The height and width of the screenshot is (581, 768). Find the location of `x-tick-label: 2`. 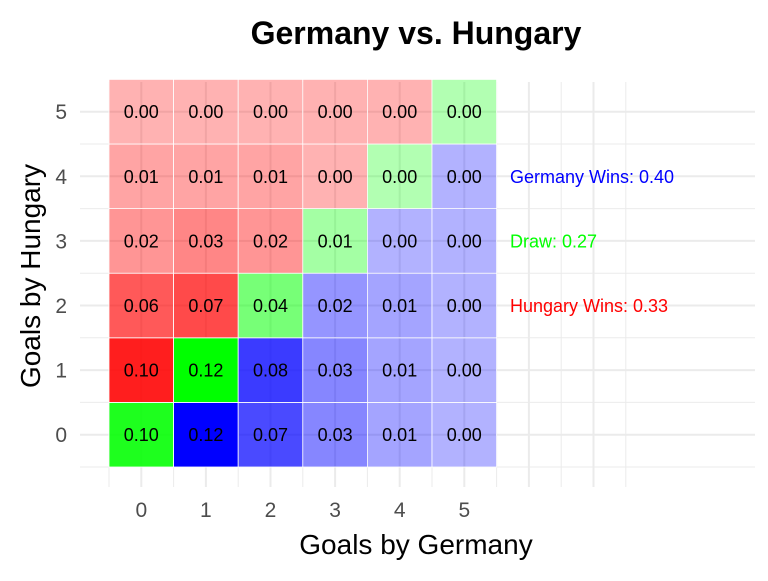

x-tick-label: 2 is located at coordinates (271, 510).